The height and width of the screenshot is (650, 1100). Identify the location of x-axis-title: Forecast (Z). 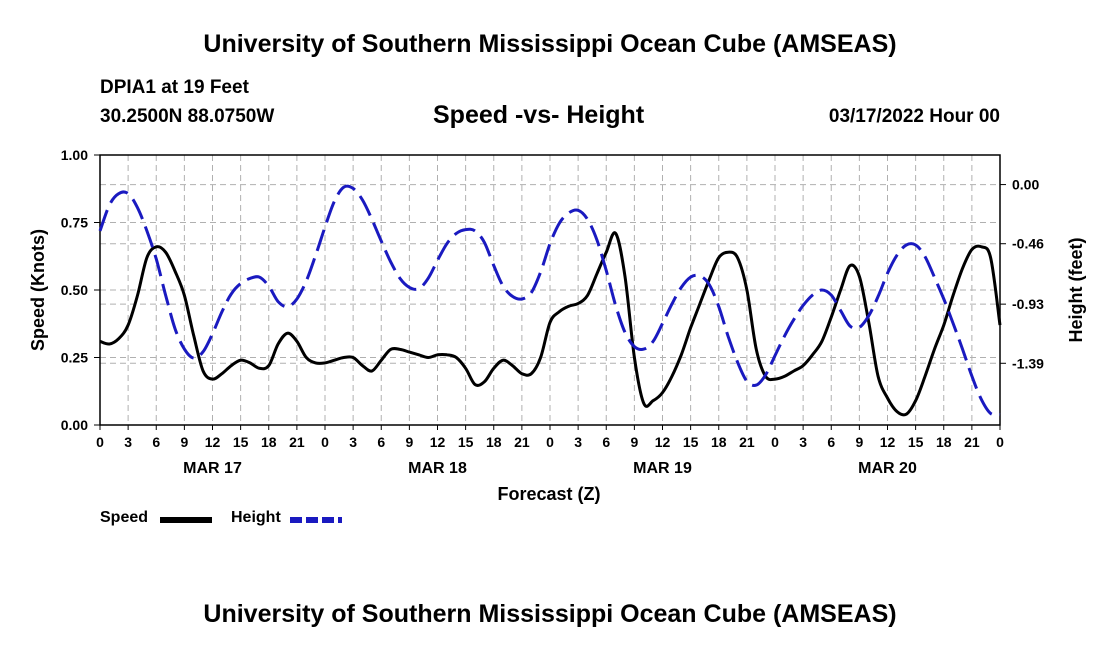
(548, 494).